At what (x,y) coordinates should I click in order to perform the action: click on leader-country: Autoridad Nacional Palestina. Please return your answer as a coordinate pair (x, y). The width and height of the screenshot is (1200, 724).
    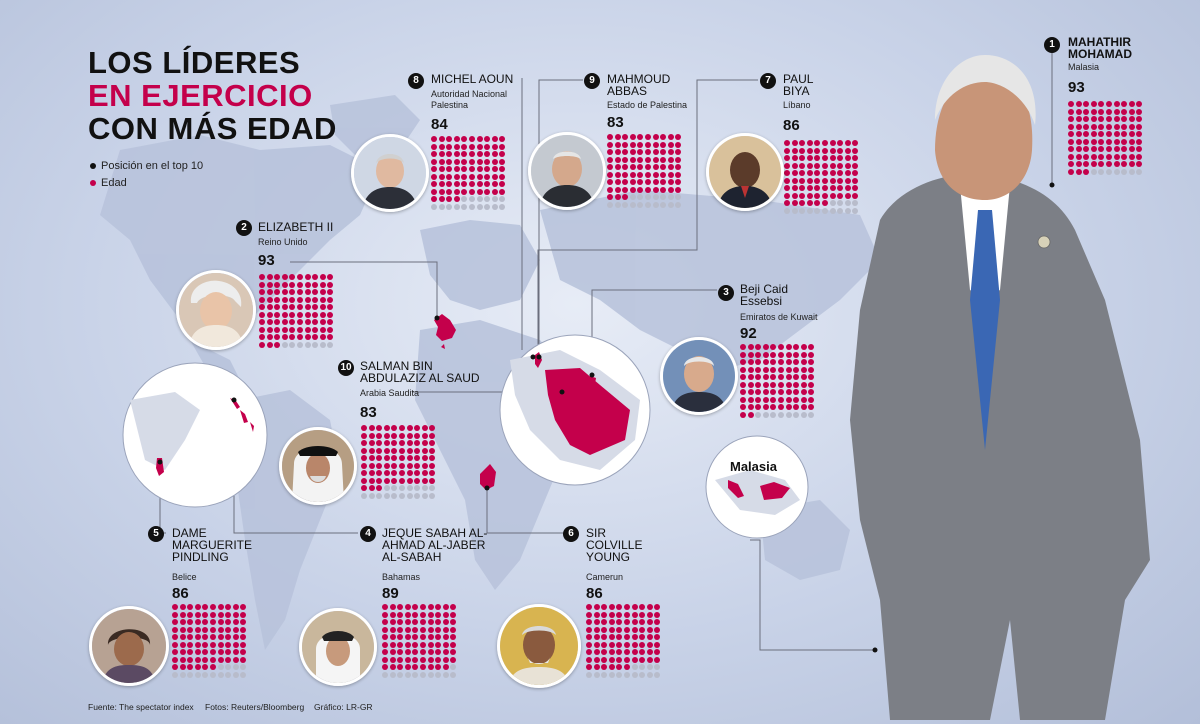
    Looking at the image, I should click on (469, 99).